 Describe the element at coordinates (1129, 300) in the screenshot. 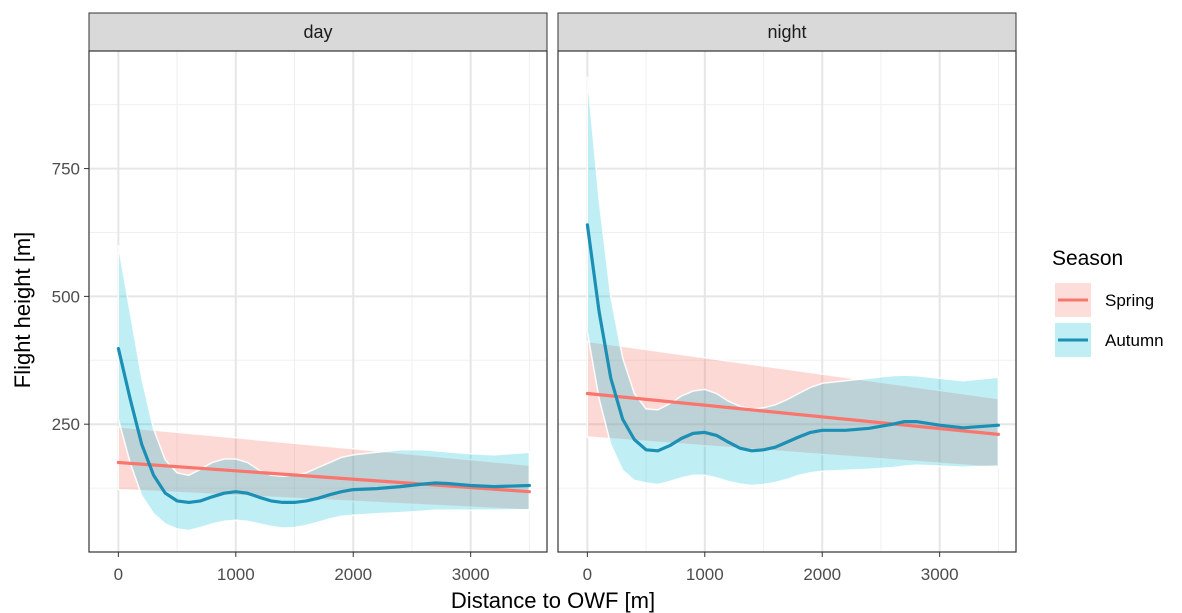

I see `legend-label-spring: Spring` at that location.